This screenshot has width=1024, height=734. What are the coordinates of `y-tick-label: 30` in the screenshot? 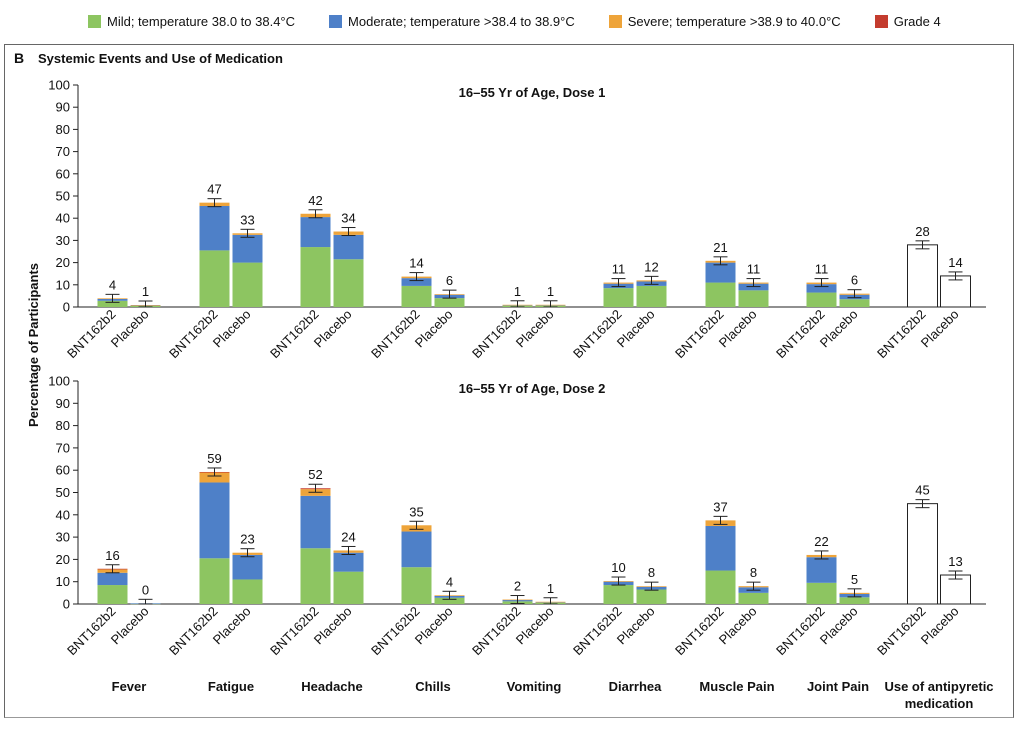 It's located at (63, 537).